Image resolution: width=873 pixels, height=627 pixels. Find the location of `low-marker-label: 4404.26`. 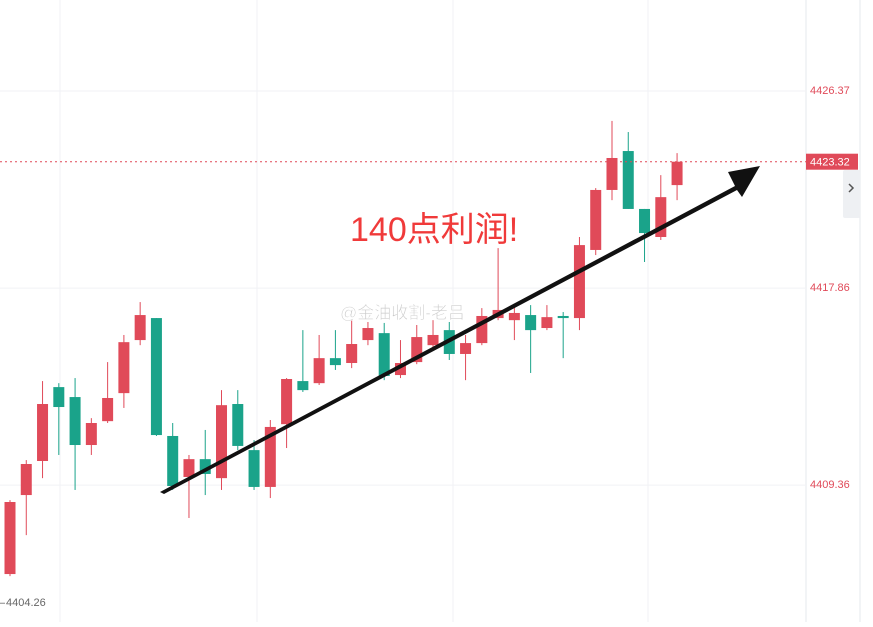

low-marker-label: 4404.26 is located at coordinates (26, 603).